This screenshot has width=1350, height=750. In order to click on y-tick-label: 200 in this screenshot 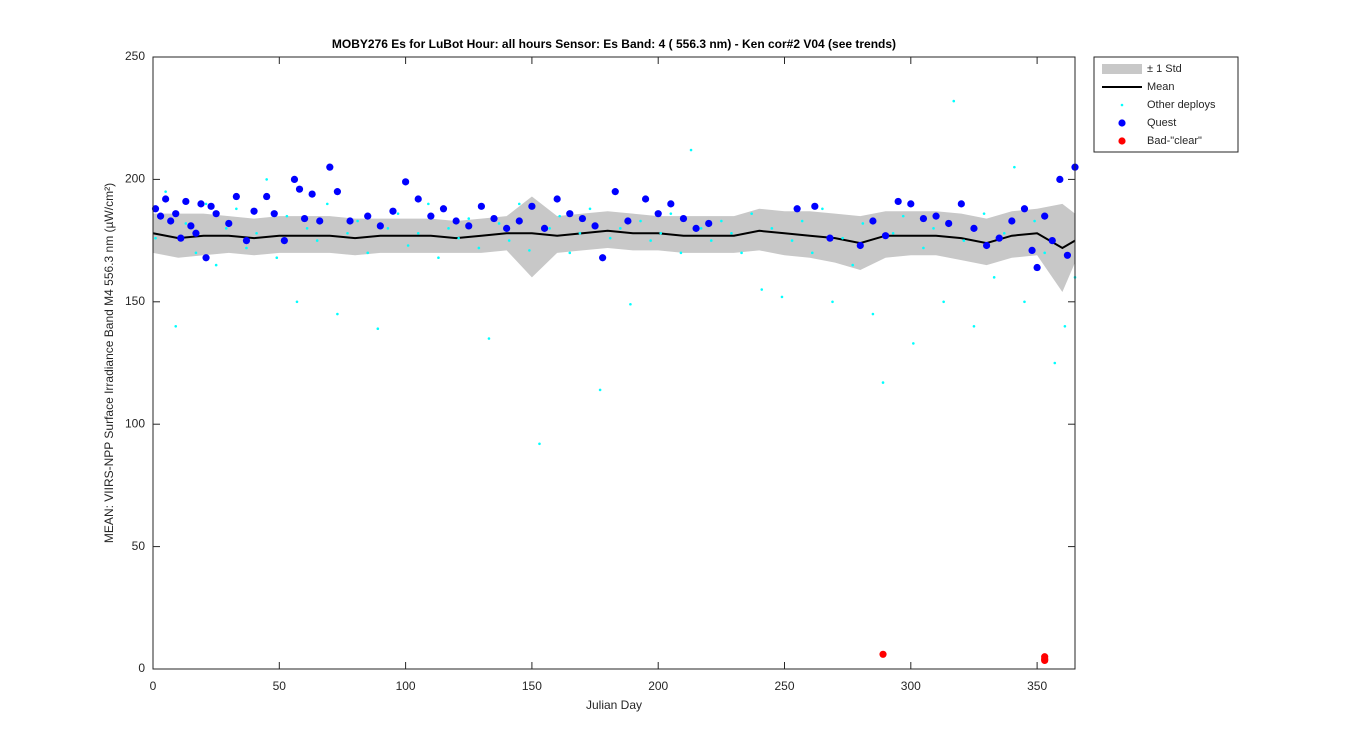, I will do `click(135, 179)`.